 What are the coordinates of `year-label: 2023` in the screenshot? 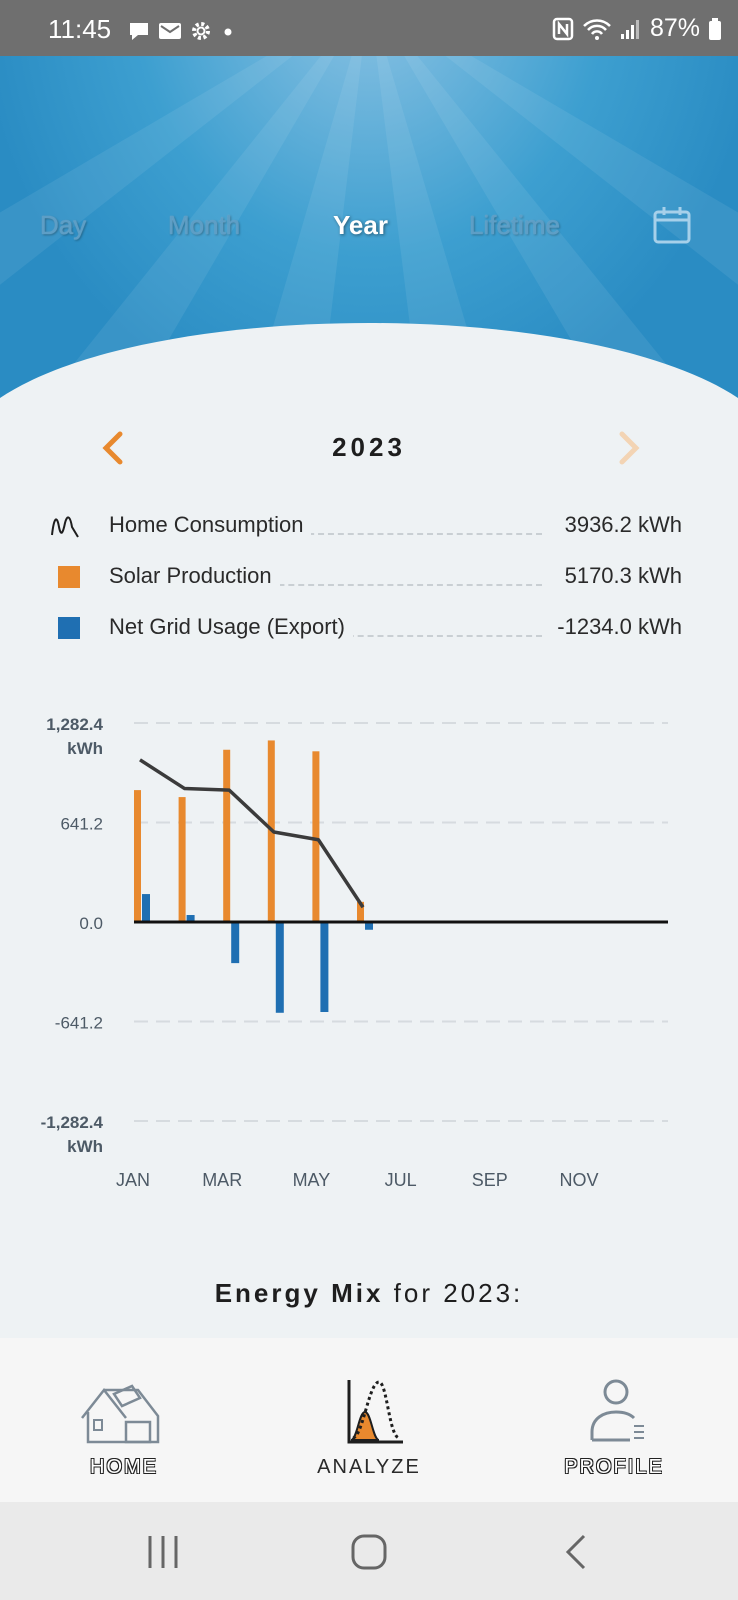 It's located at (369, 447).